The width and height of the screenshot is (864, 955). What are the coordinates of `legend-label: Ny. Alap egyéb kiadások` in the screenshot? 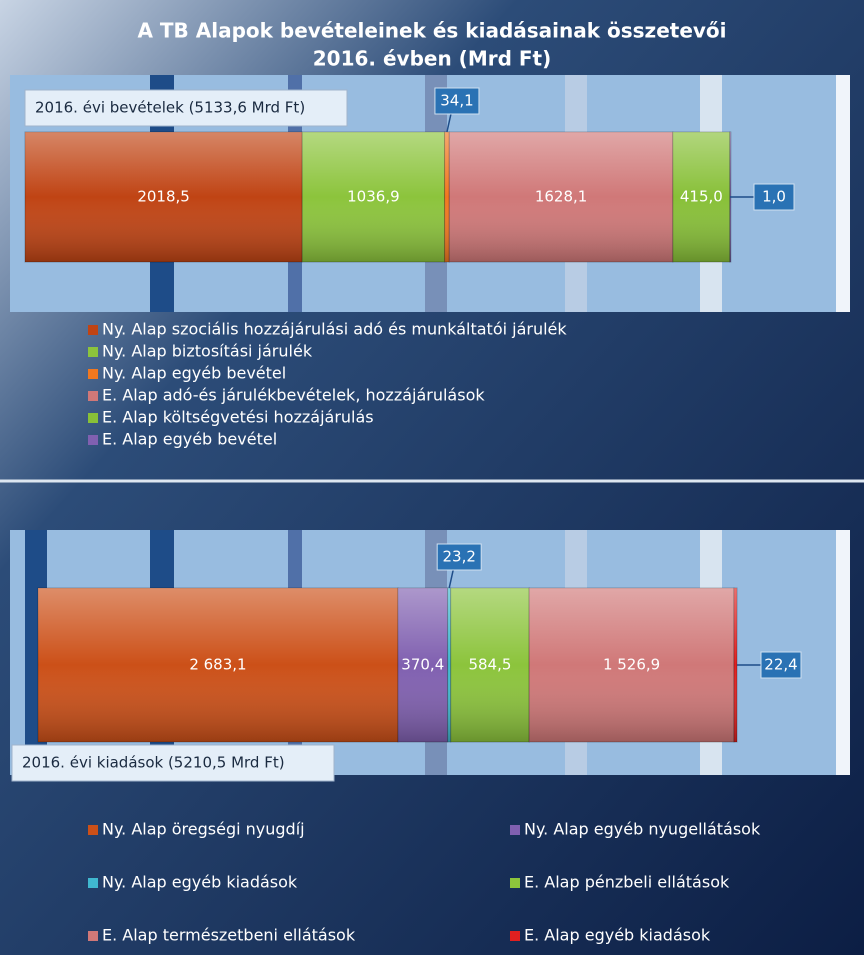 It's located at (200, 882).